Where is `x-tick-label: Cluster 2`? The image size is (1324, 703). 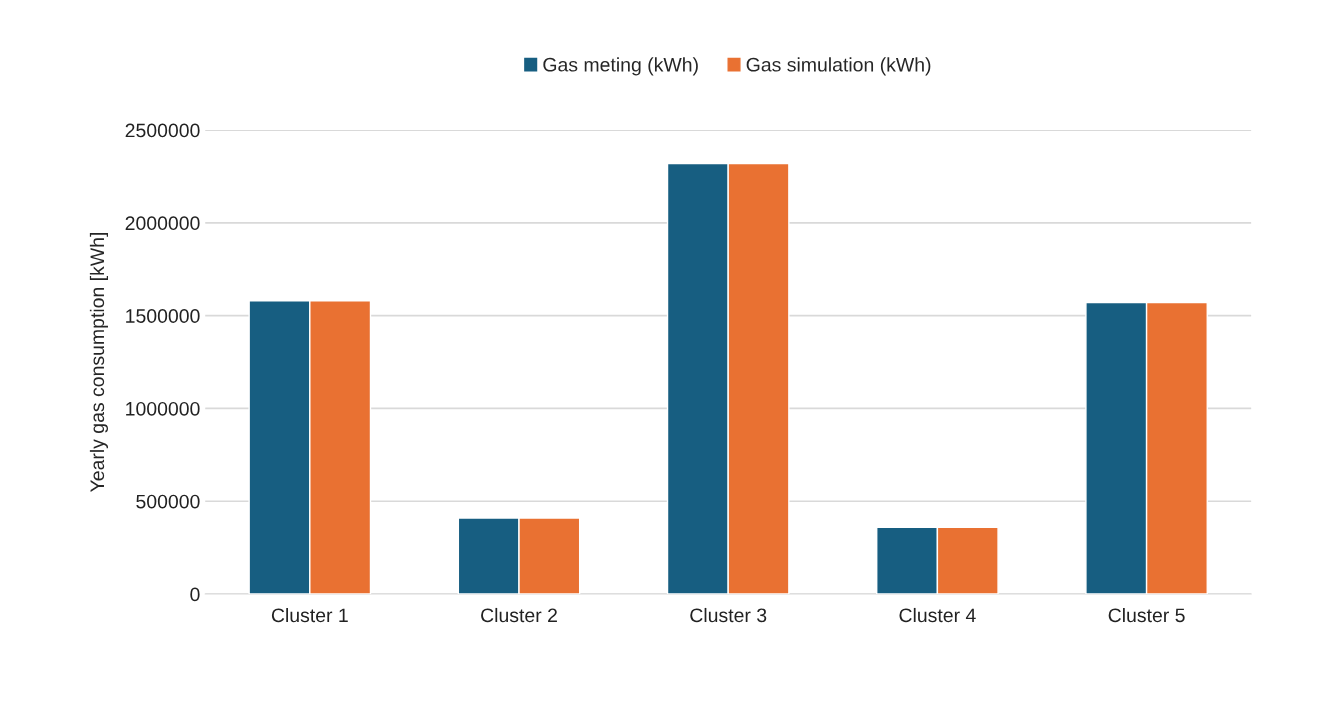
x-tick-label: Cluster 2 is located at coordinates (519, 615).